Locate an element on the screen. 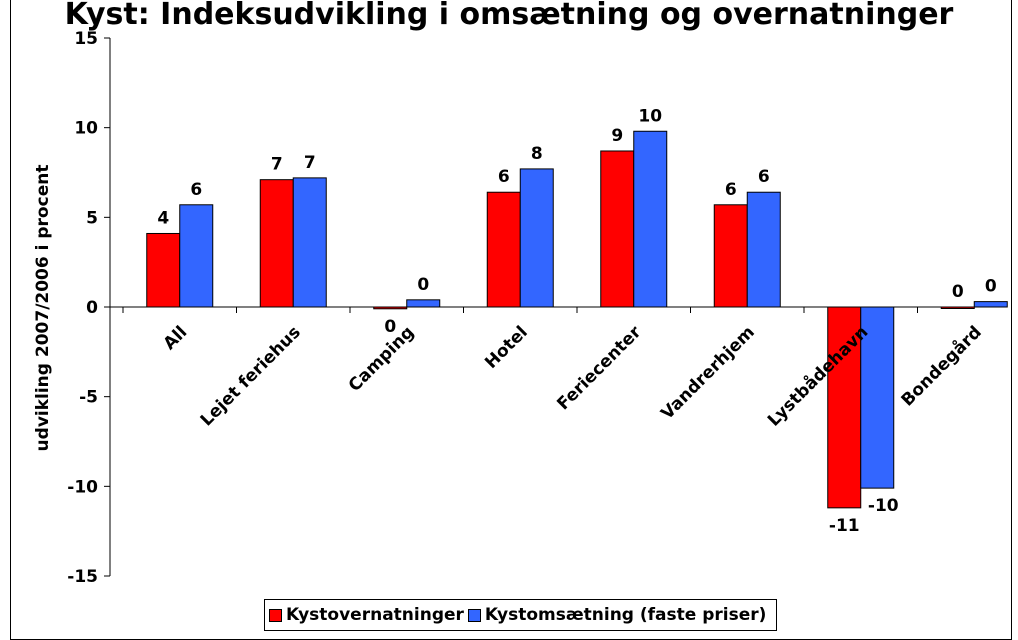 This screenshot has width=1018, height=640. y-tick-label: -5 is located at coordinates (88, 398).